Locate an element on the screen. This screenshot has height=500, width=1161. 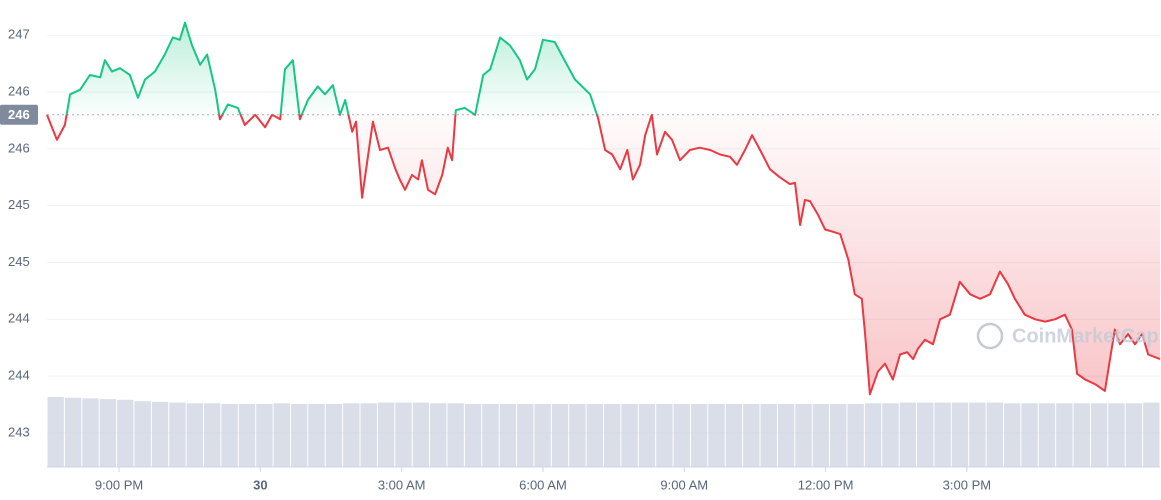
x-tick-label: 12:00 PM is located at coordinates (826, 484).